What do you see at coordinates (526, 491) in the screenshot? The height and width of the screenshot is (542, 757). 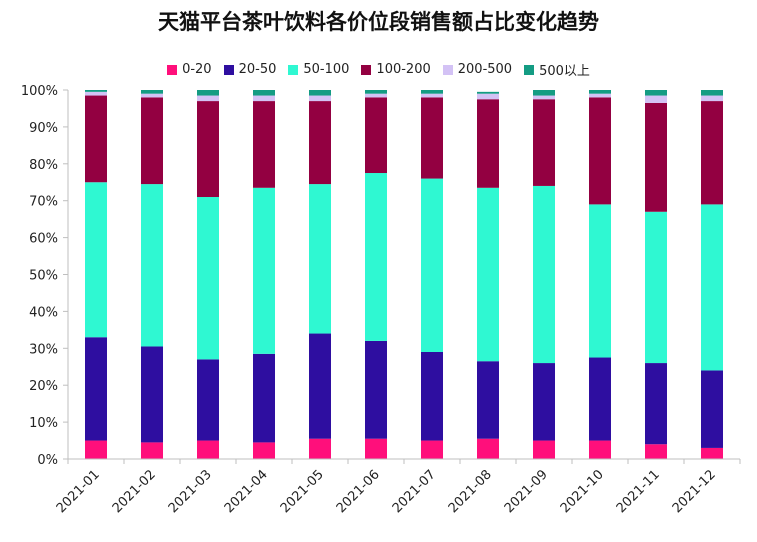 I see `x-tick-label: 2021-09` at bounding box center [526, 491].